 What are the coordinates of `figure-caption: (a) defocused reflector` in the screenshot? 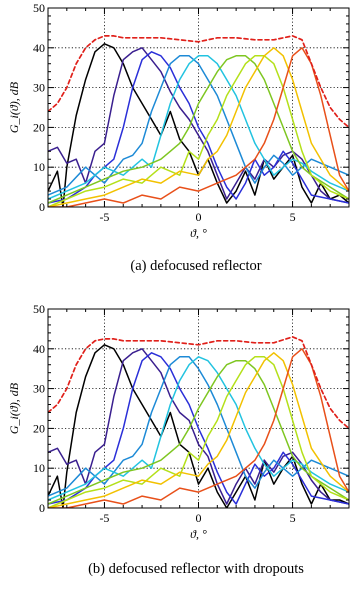 It's located at (195, 266).